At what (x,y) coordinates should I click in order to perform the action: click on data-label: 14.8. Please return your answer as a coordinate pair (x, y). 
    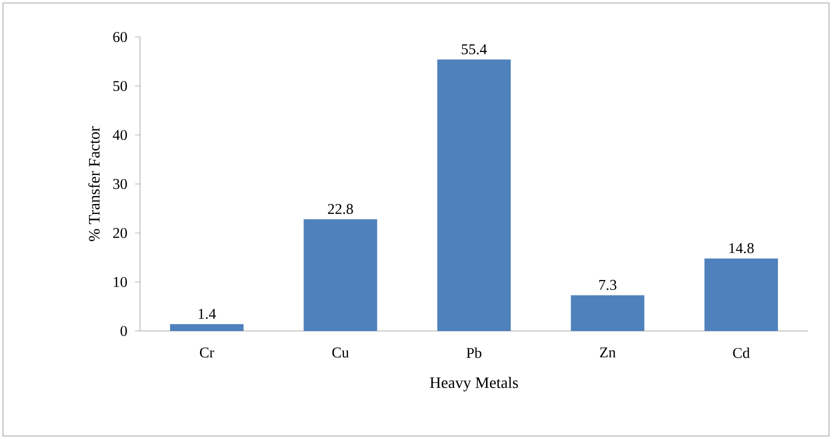
    Looking at the image, I should click on (741, 248).